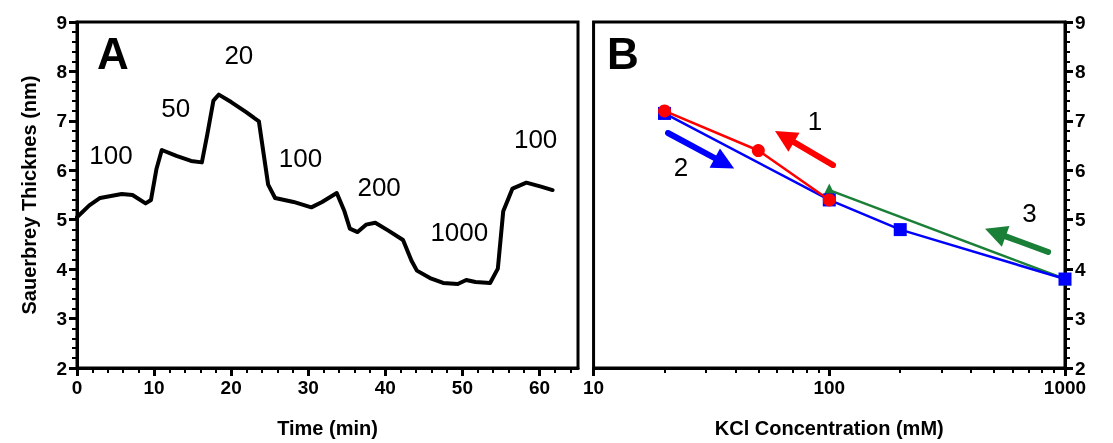 The height and width of the screenshot is (443, 1113). I want to click on y-tick-label: 8, so click(61, 71).